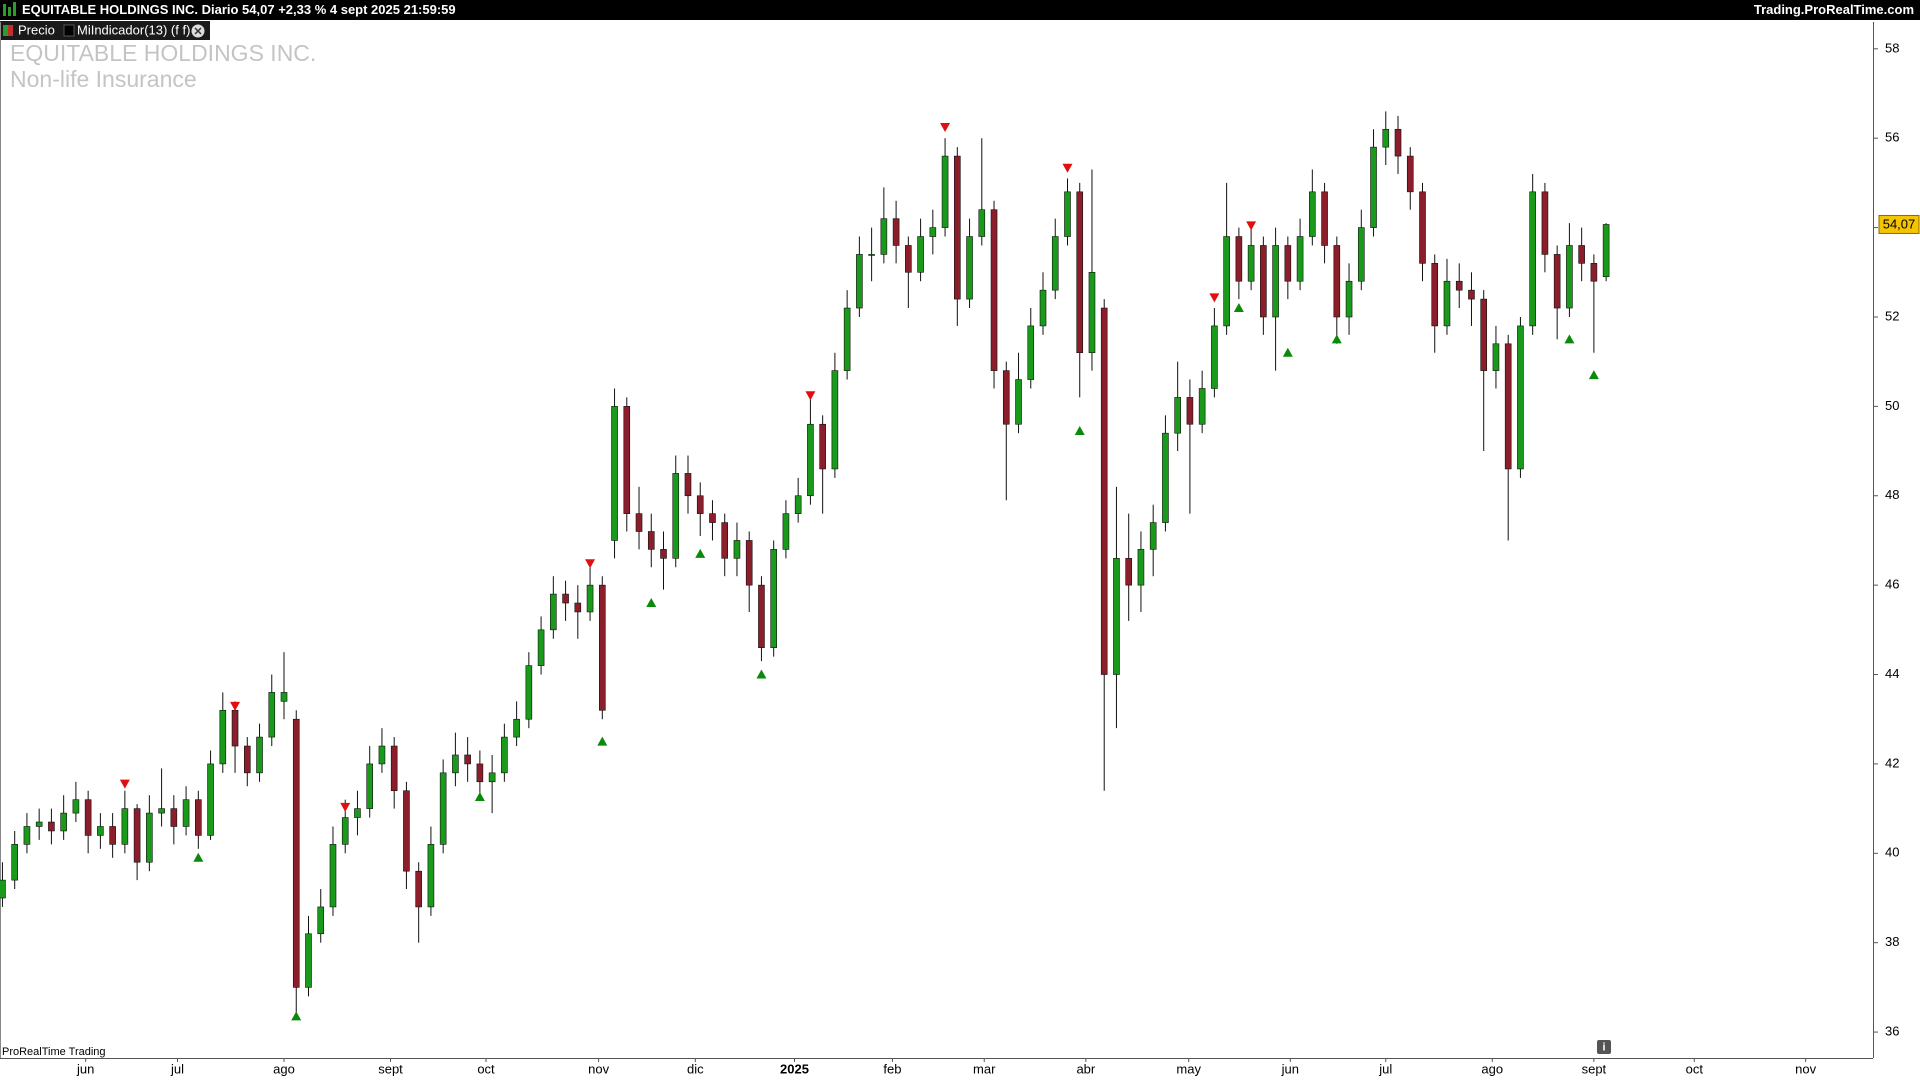 The height and width of the screenshot is (1080, 1920). What do you see at coordinates (69, 30) in the screenshot?
I see `indicator-icon` at bounding box center [69, 30].